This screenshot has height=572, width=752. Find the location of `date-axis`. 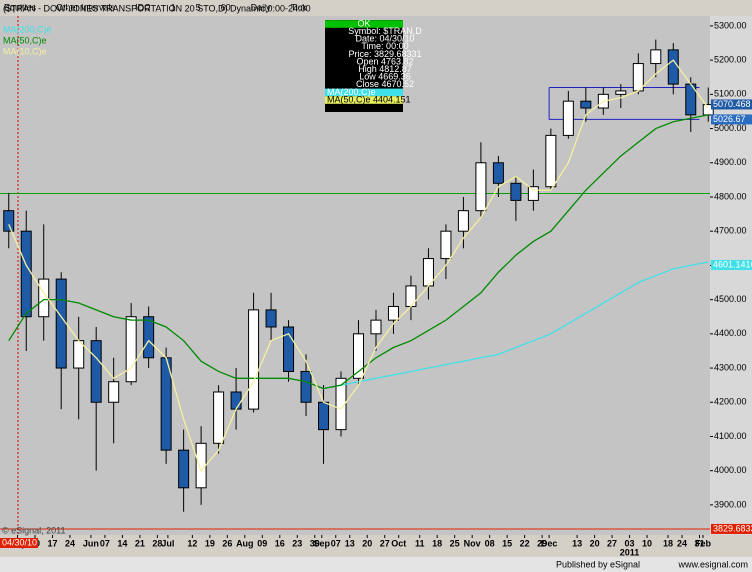

date-axis is located at coordinates (376, 546).